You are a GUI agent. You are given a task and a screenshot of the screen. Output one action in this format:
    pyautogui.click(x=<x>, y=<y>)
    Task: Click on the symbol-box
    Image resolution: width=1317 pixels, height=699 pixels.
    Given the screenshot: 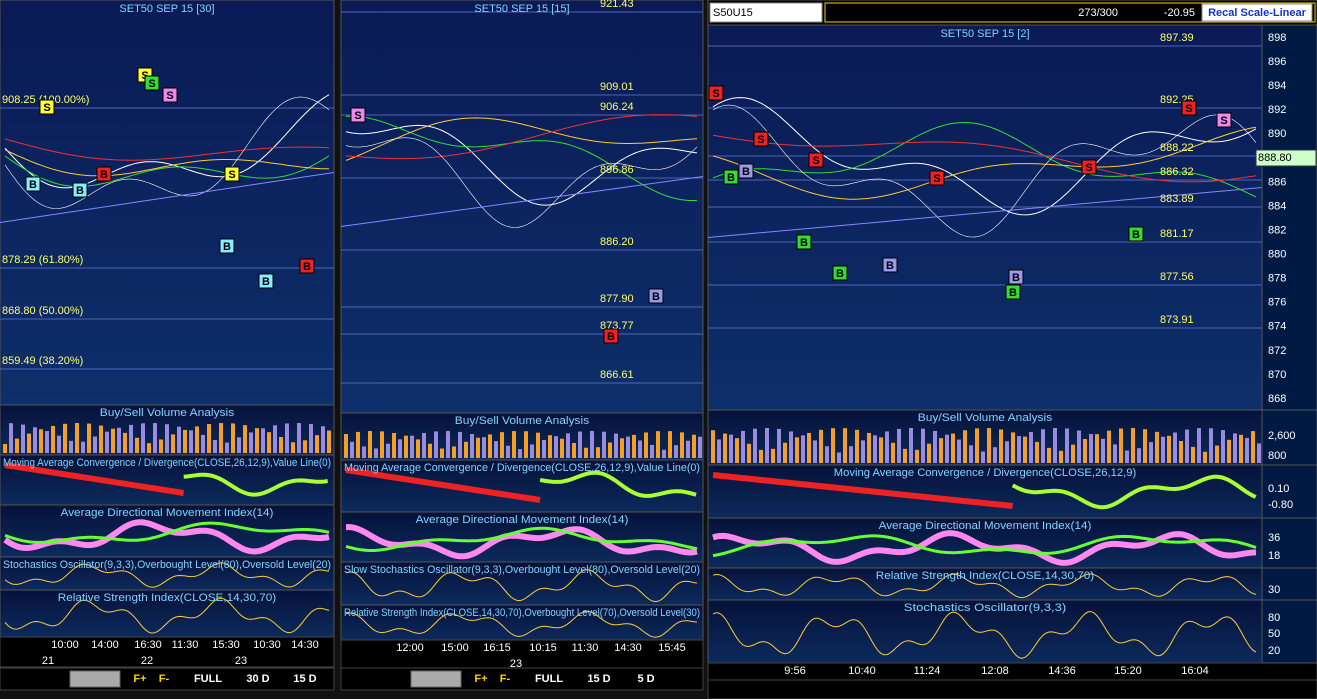 What is the action you would take?
    pyautogui.click(x=766, y=12)
    